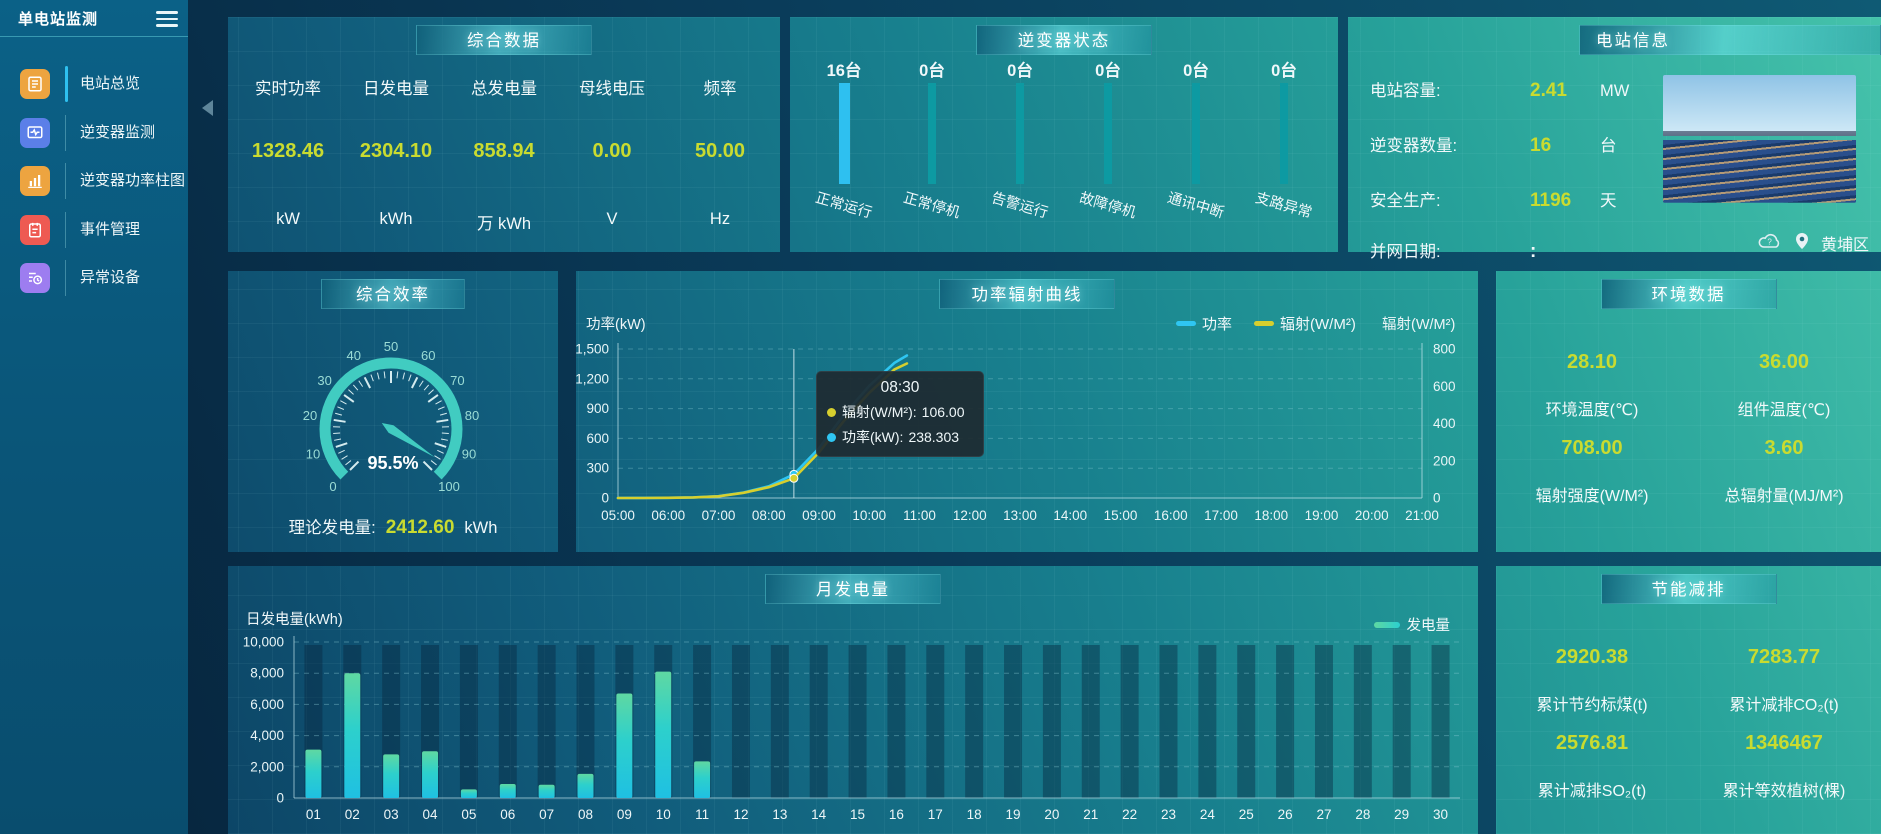 The height and width of the screenshot is (834, 1881). Describe the element at coordinates (1020, 515) in the screenshot. I see `svg-text: 13:00` at that location.